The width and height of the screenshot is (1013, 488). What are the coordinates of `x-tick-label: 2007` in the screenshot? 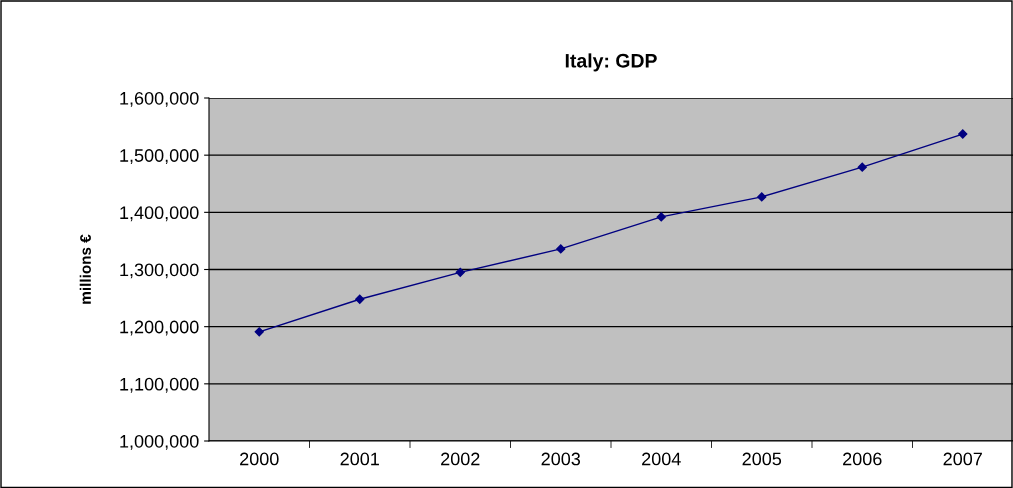 It's located at (962, 459).